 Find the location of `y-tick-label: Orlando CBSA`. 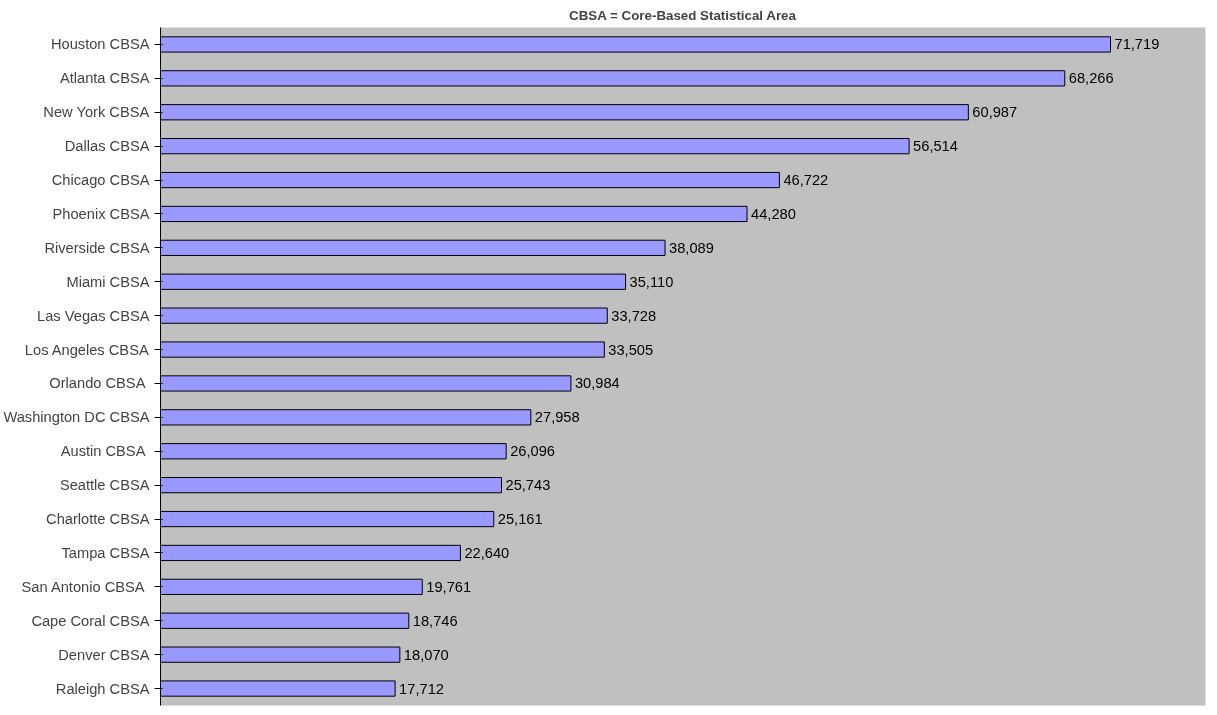

y-tick-label: Orlando CBSA is located at coordinates (97, 383).